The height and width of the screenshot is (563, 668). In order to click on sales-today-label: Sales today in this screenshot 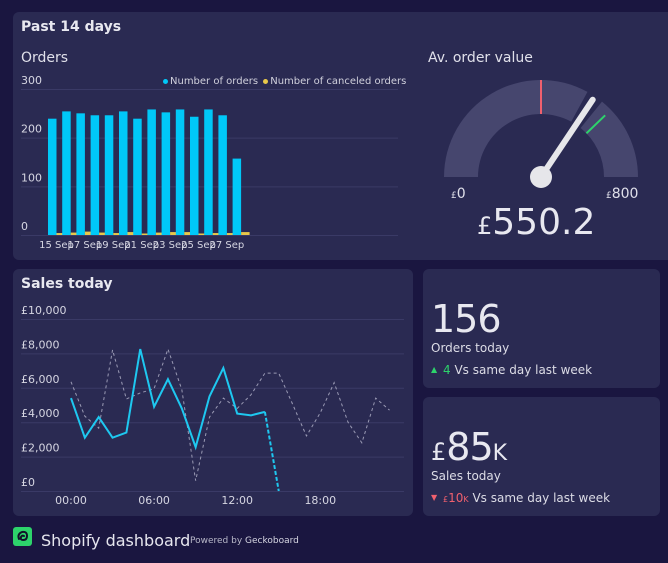, I will do `click(466, 476)`.